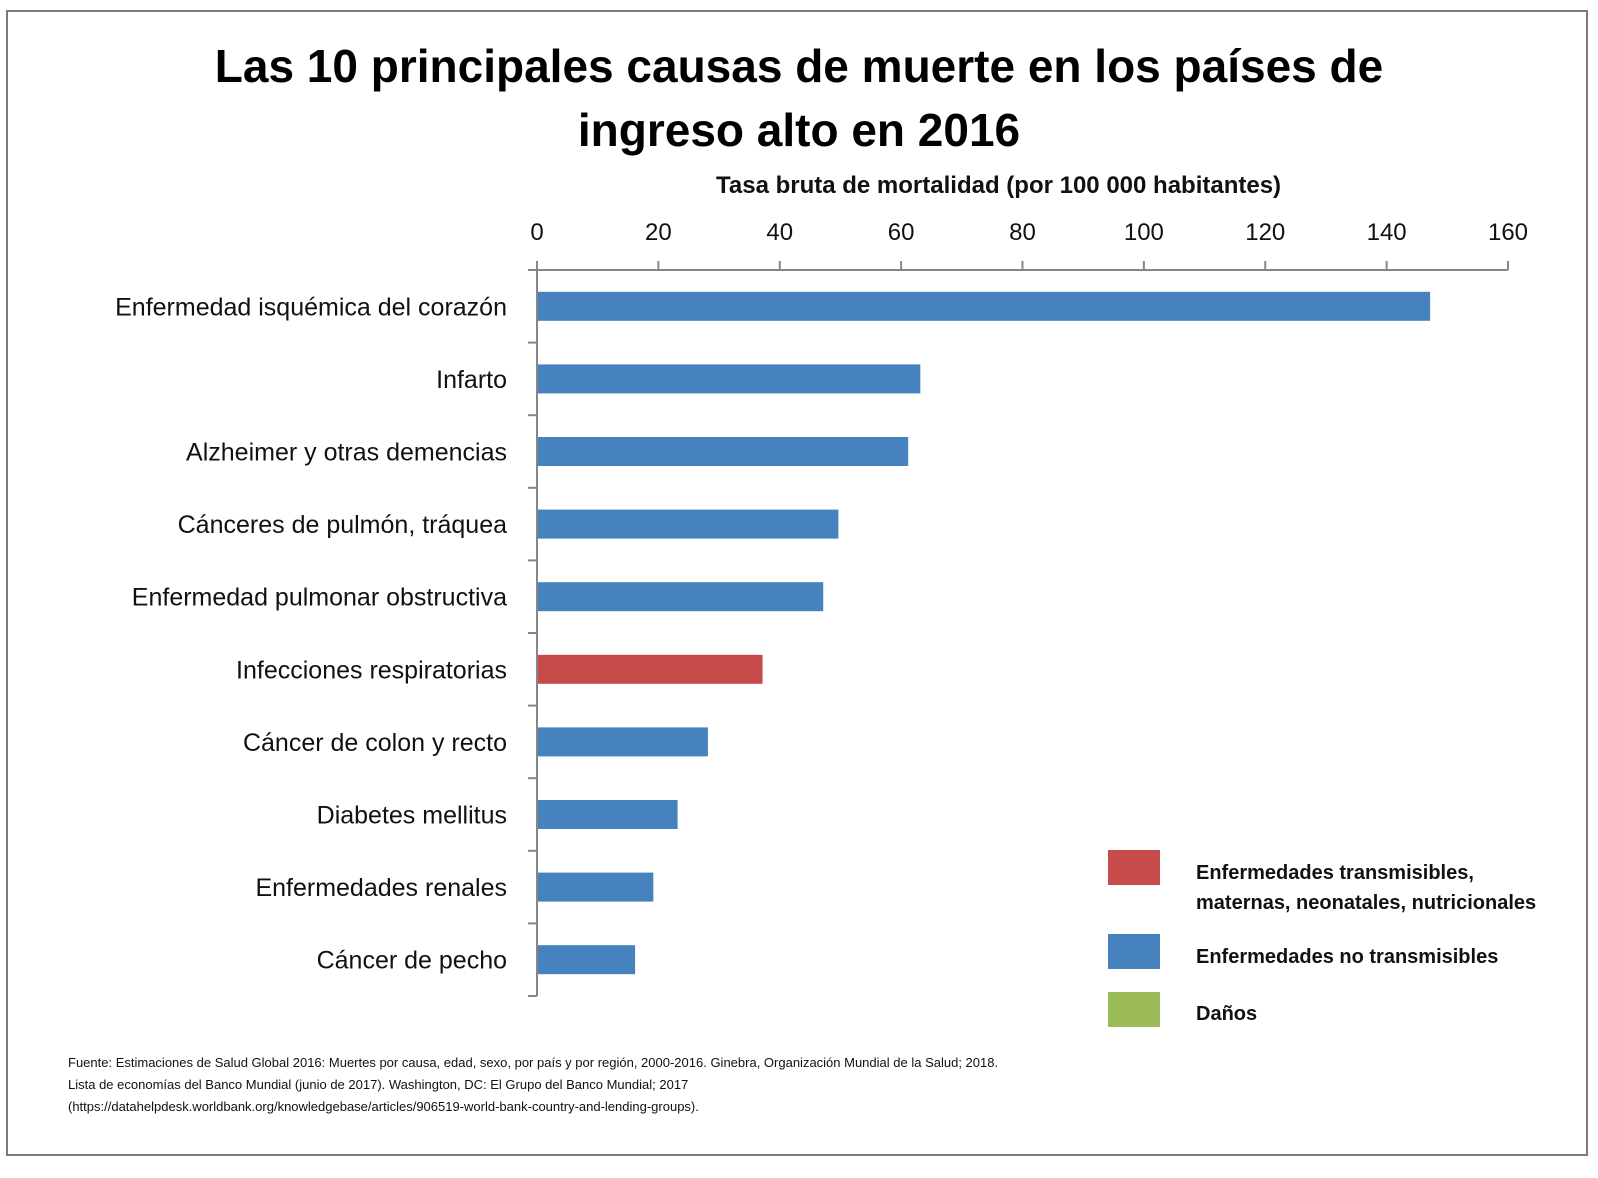 The image size is (1598, 1178). I want to click on x-tick-label: 140, so click(1387, 232).